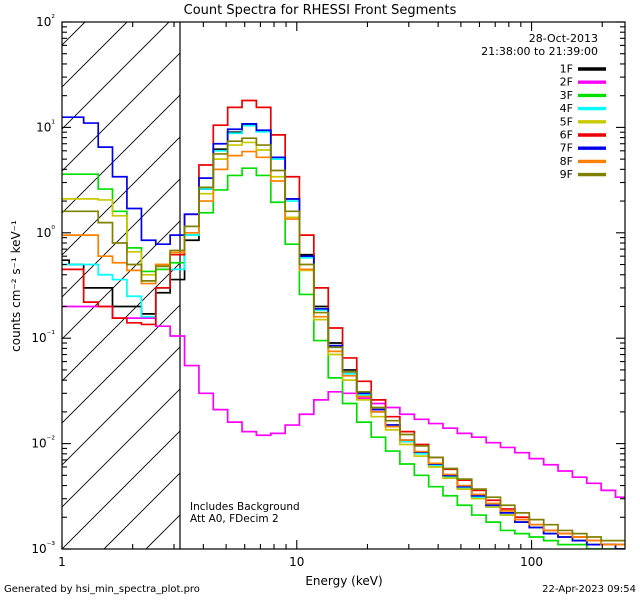 This screenshot has height=600, width=640. Describe the element at coordinates (245, 507) in the screenshot. I see `annotation-includes-background: Includes Background` at that location.